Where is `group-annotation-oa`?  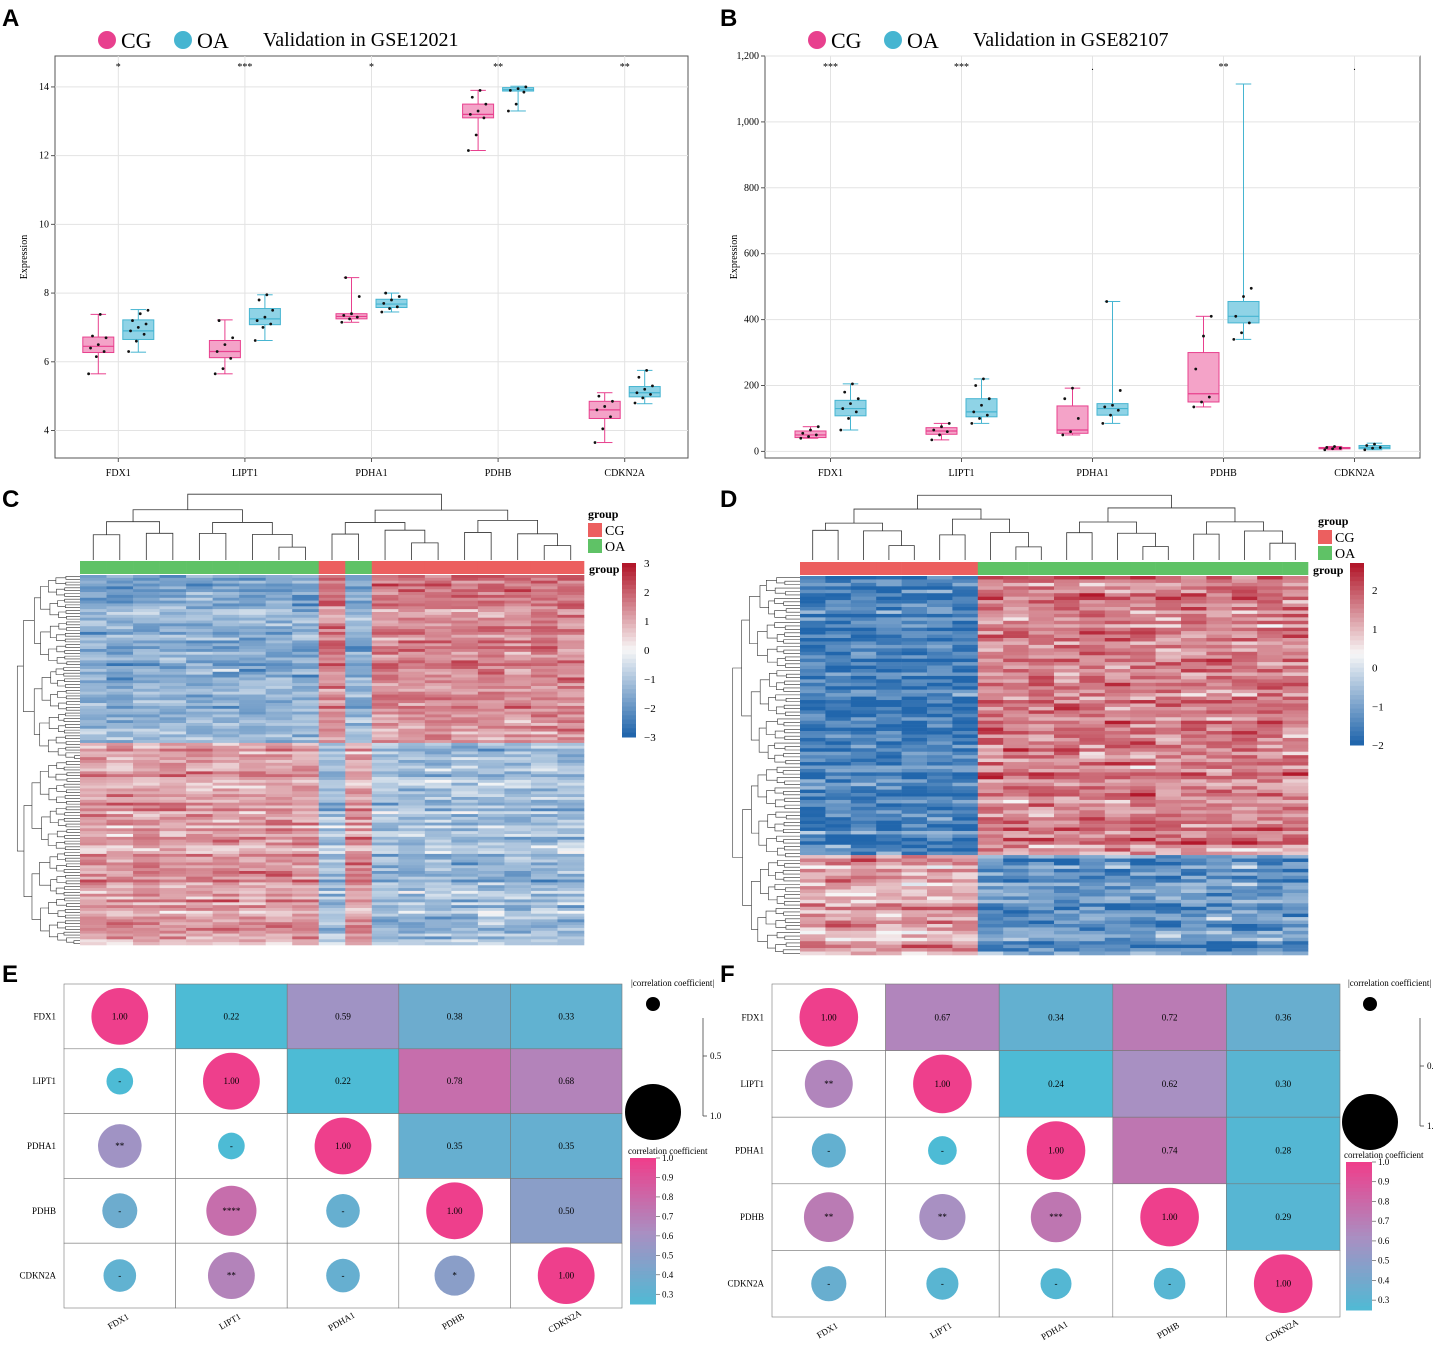
group-annotation-oa is located at coordinates (279, 567).